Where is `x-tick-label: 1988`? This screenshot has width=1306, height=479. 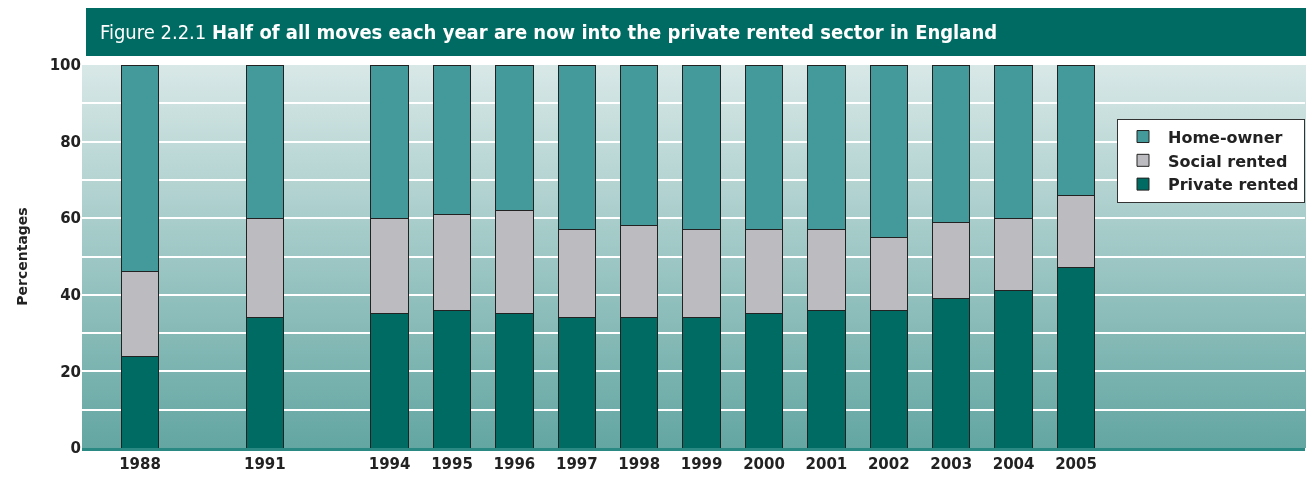 x-tick-label: 1988 is located at coordinates (140, 464).